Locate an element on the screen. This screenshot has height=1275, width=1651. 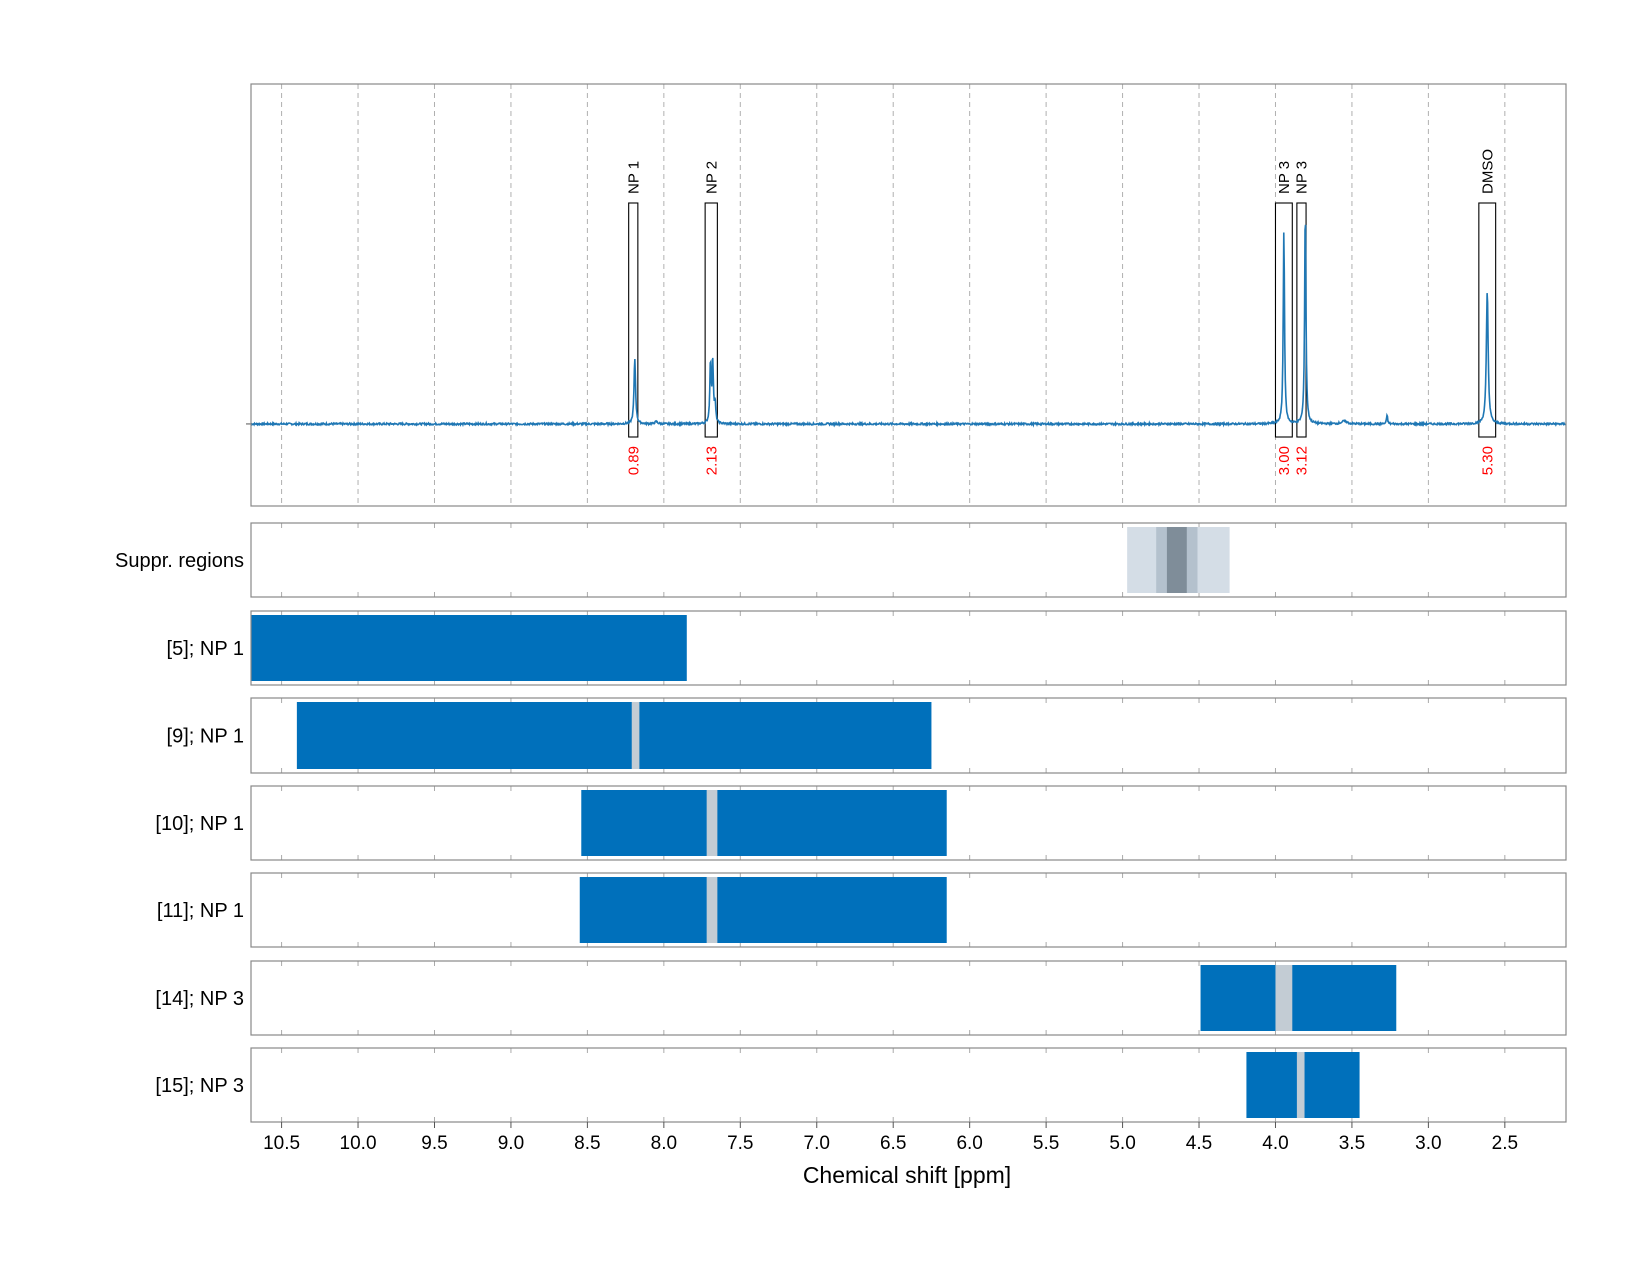
x-tick-label: 3.0 is located at coordinates (1428, 1143).